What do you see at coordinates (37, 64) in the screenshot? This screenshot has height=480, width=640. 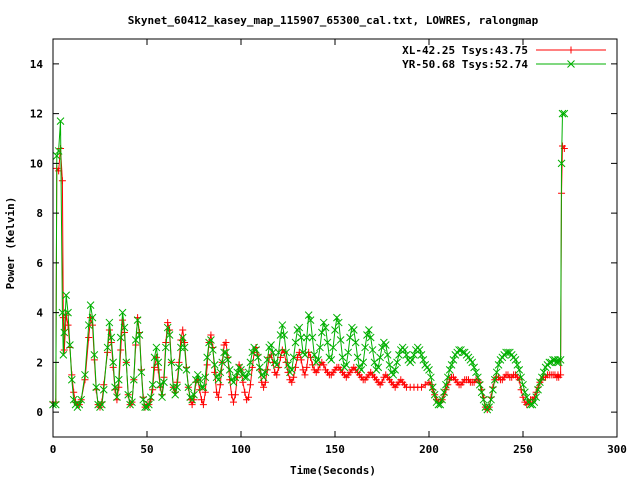 I see `y-tick-label: 14` at bounding box center [37, 64].